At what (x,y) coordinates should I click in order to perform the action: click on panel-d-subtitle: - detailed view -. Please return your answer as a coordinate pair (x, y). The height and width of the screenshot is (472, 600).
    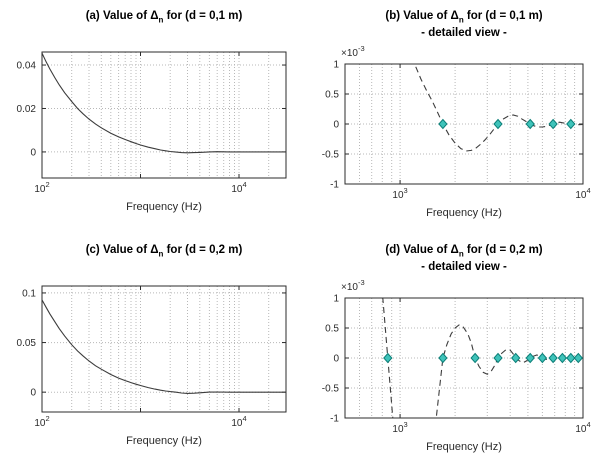
    Looking at the image, I should click on (464, 267).